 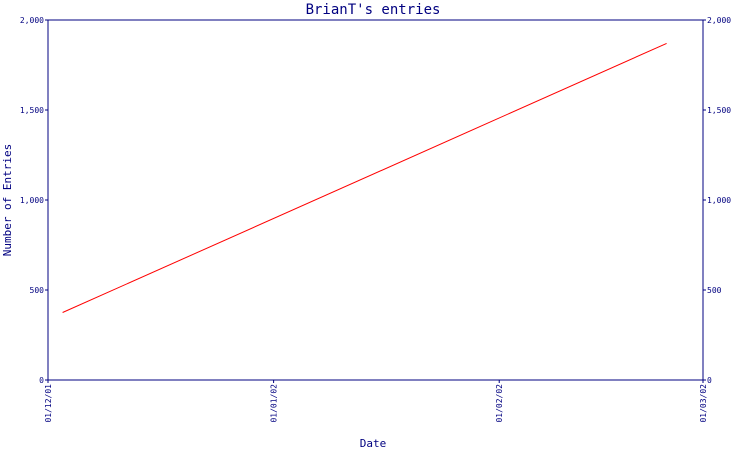 What do you see at coordinates (719, 20) in the screenshot?
I see `y-tick-label-right: 2,000` at bounding box center [719, 20].